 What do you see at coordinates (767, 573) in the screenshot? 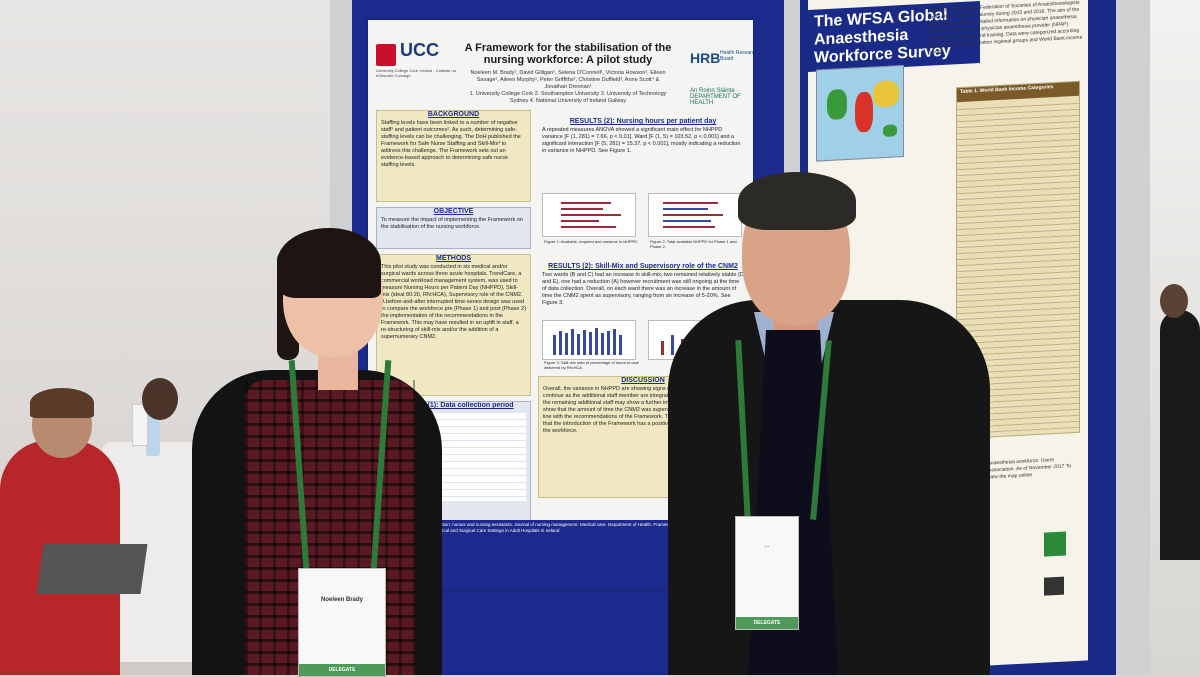
I see `man-name-badge: ... DELEGATE` at bounding box center [767, 573].